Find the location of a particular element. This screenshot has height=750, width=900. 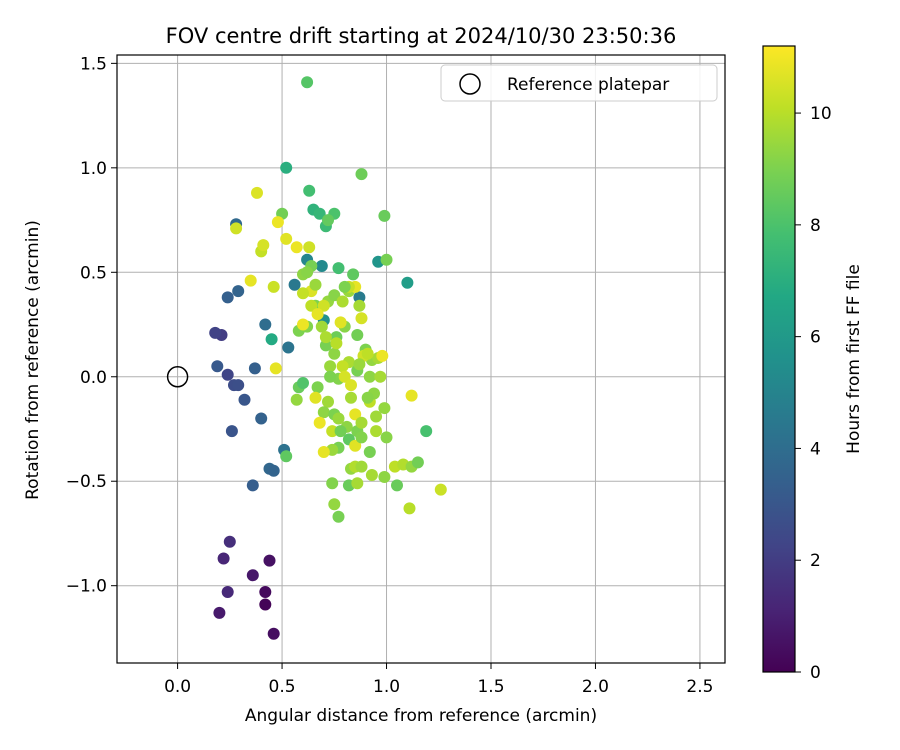

reference-platepar-marker is located at coordinates (177, 377).